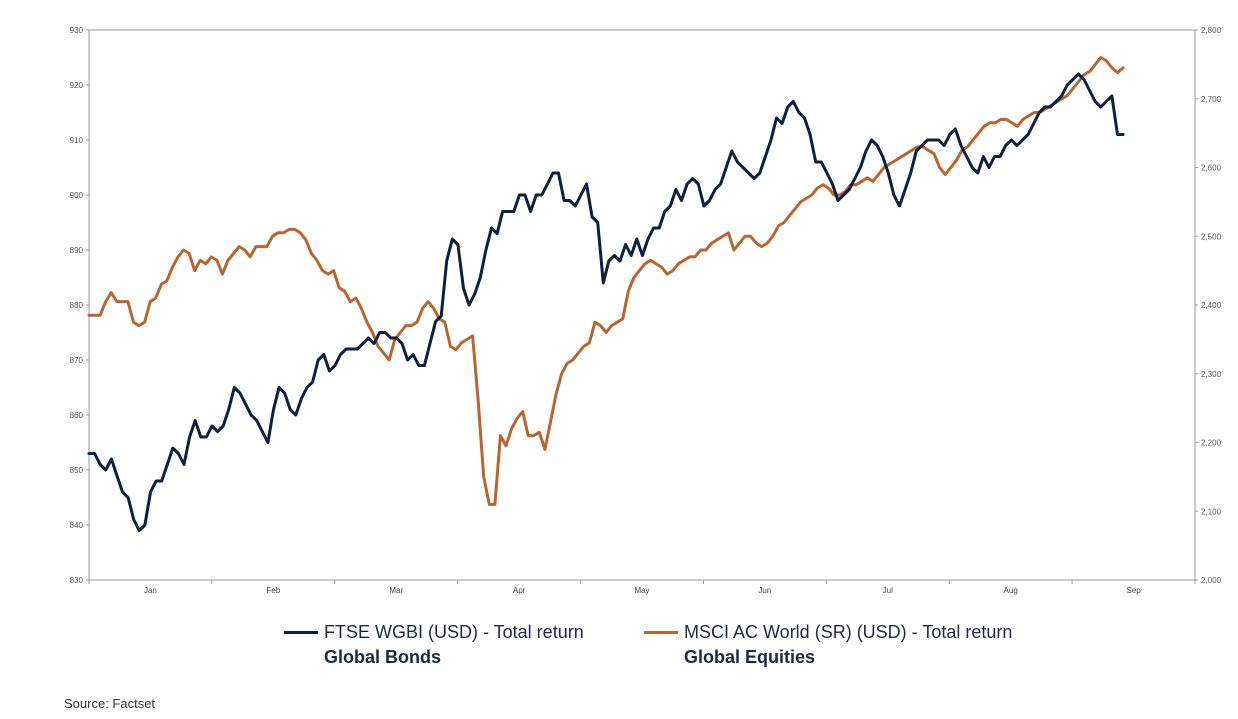 The width and height of the screenshot is (1238, 719). Describe the element at coordinates (396, 590) in the screenshot. I see `x-tick-label: Mar` at that location.